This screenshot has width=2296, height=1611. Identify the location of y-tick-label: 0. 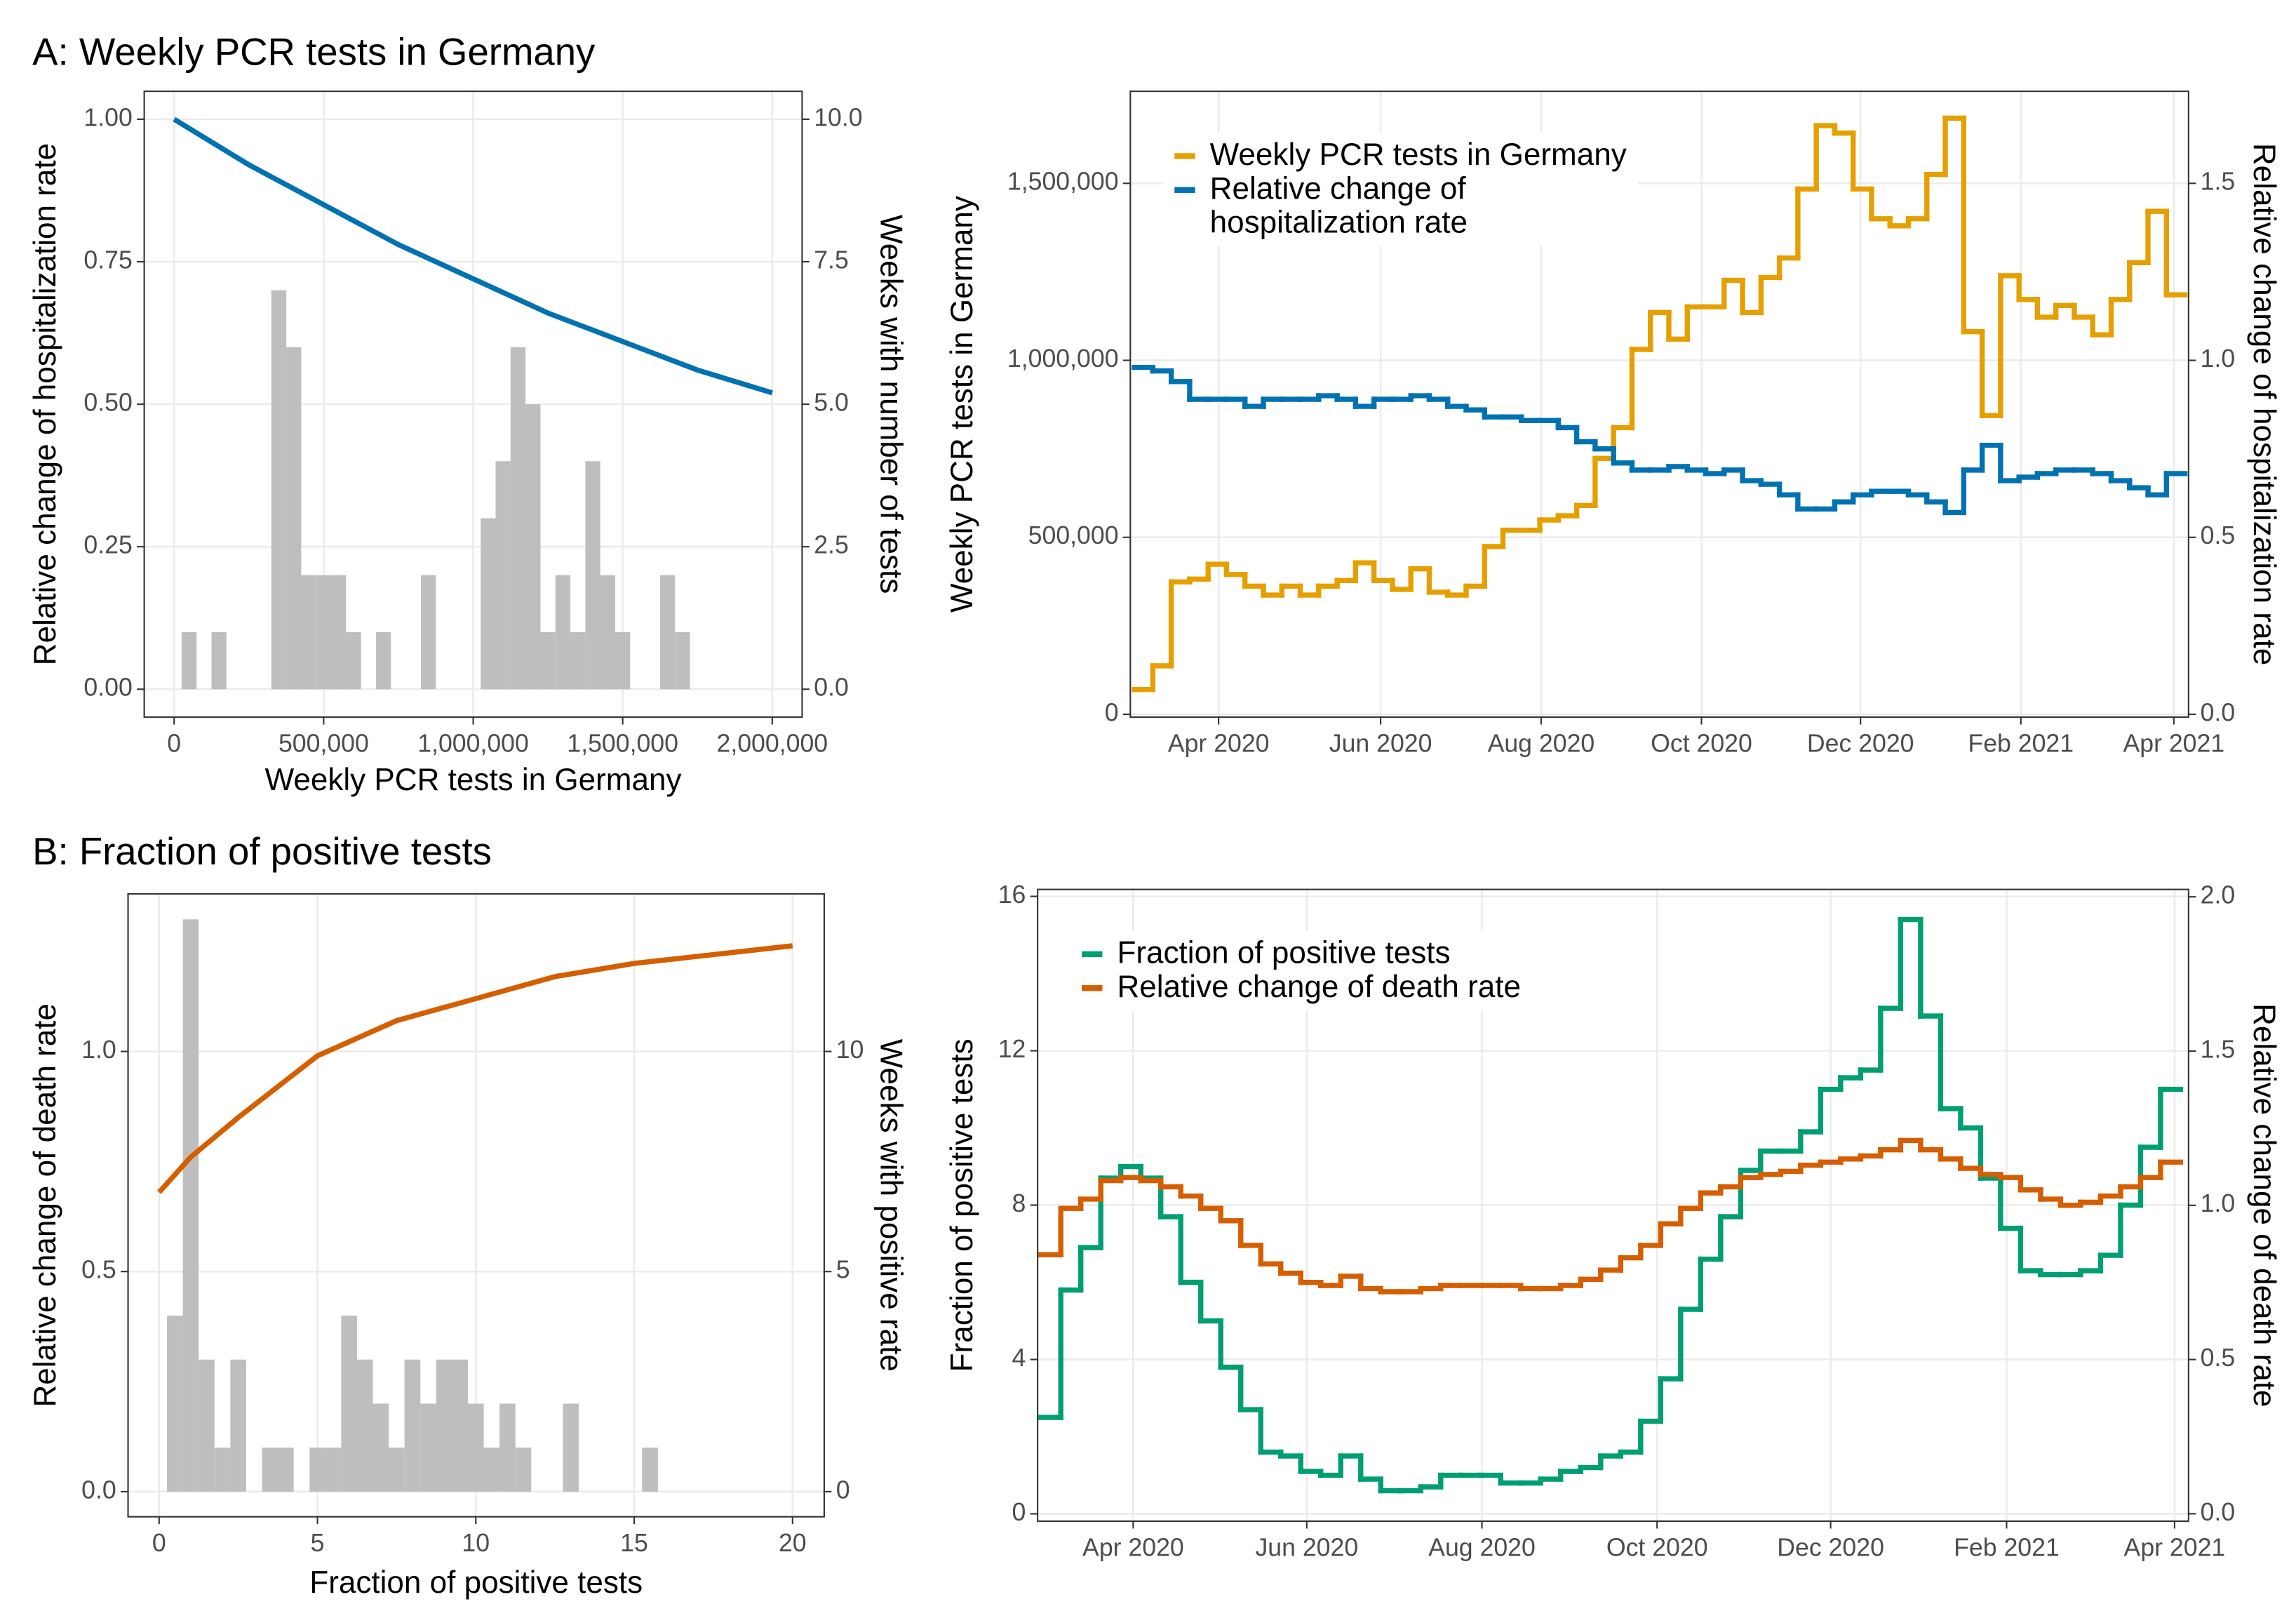
(1019, 1512).